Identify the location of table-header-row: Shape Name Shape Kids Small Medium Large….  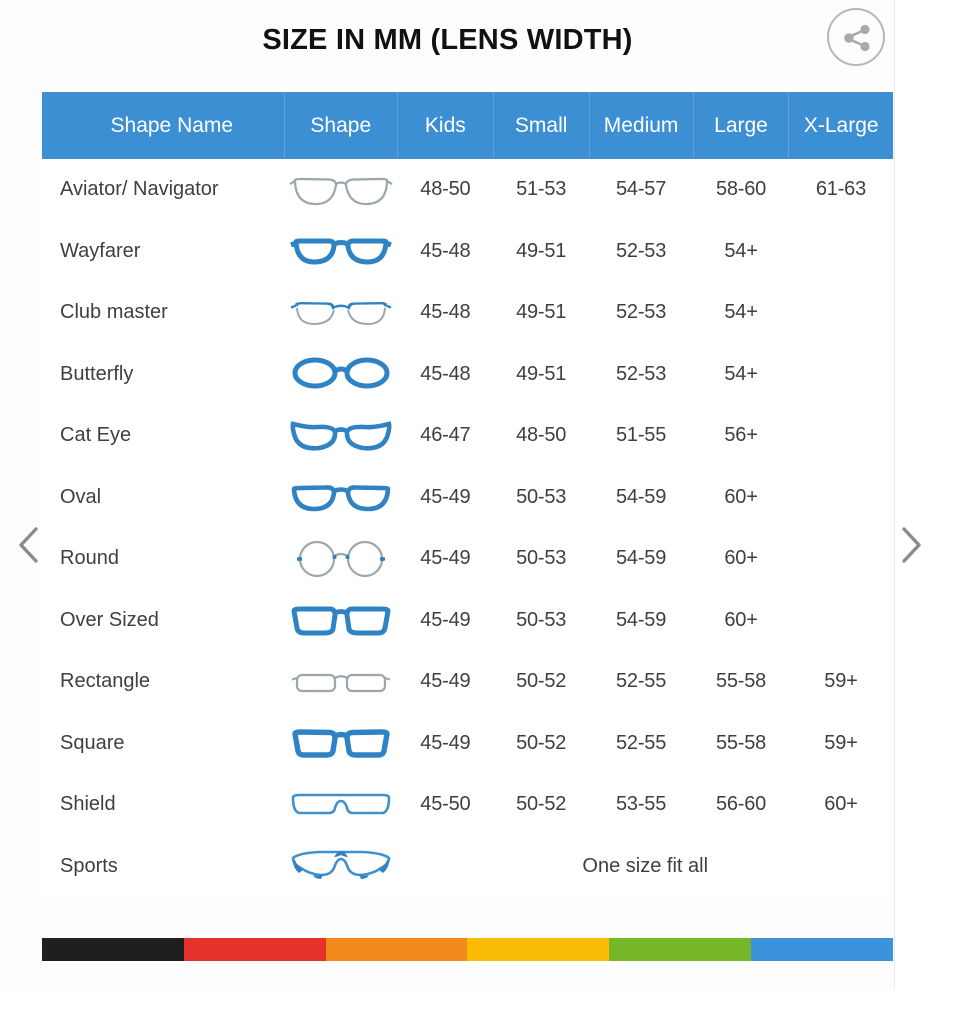
(467, 125).